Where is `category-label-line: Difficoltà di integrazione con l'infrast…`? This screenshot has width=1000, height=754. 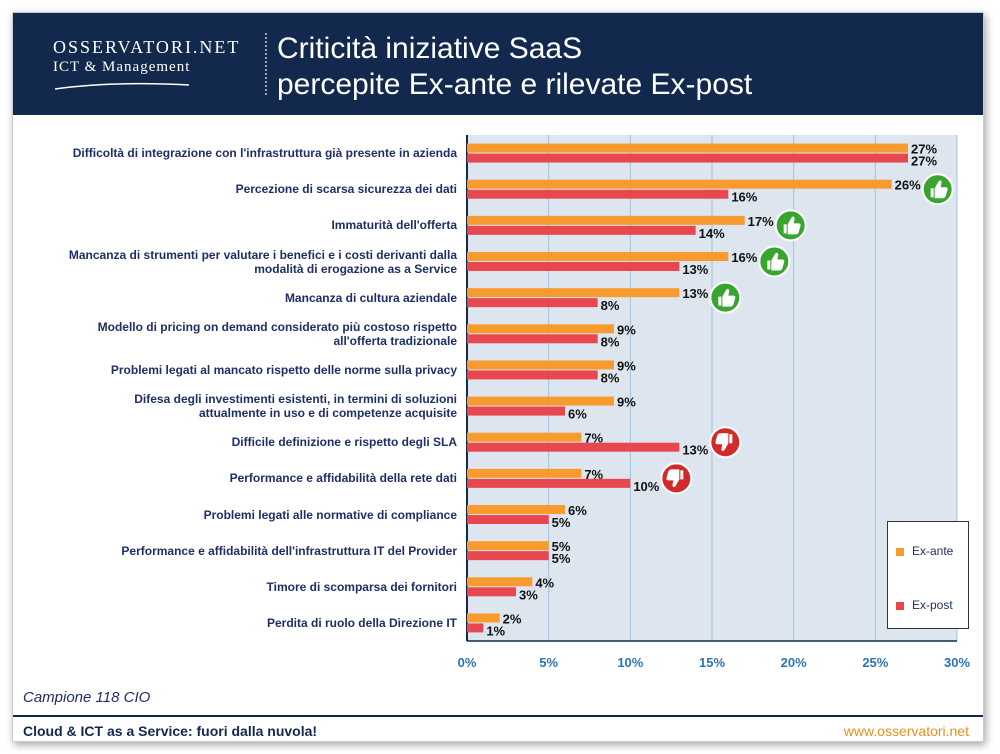
category-label-line: Difficoltà di integrazione con l'infrast… is located at coordinates (264, 153).